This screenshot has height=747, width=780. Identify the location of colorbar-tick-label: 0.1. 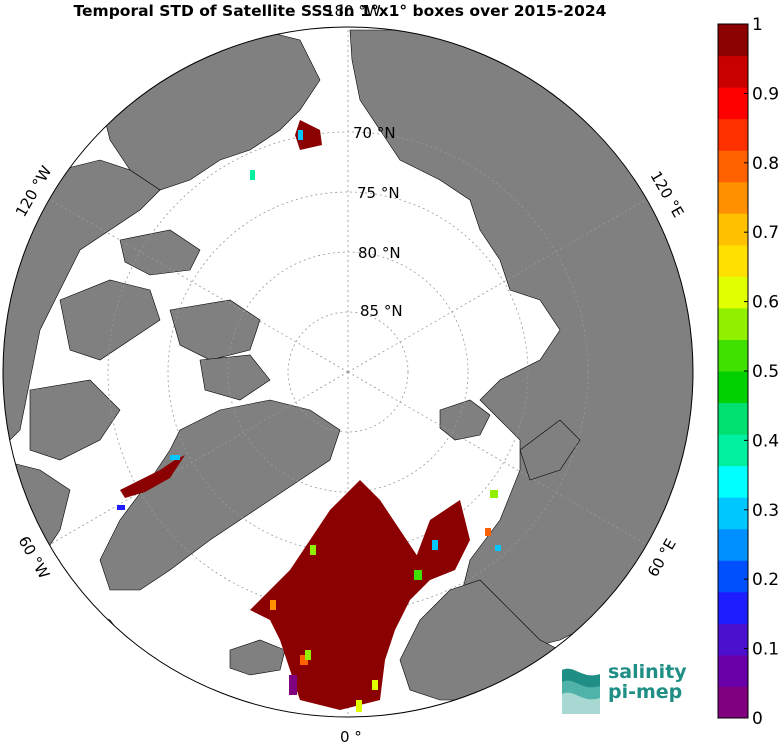
(765, 650).